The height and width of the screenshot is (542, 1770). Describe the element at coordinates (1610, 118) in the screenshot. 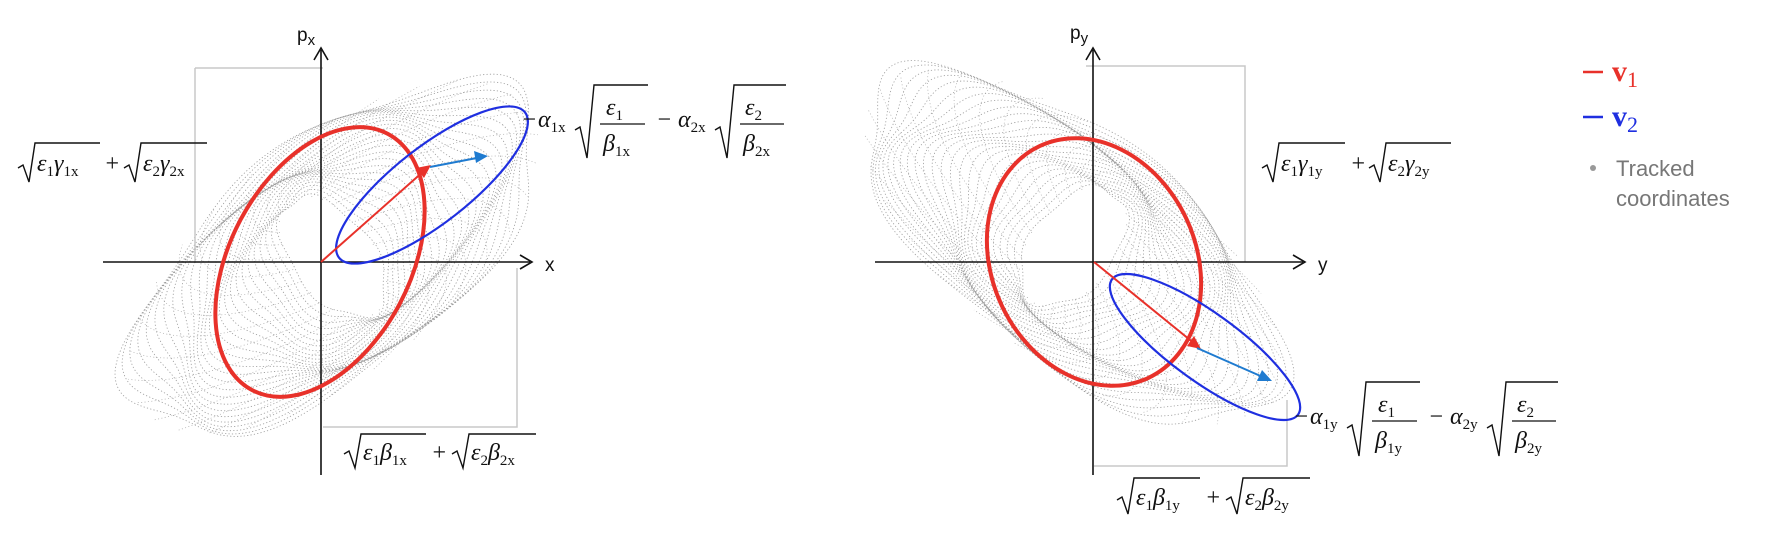

I see `legend-item-v2: v2` at that location.